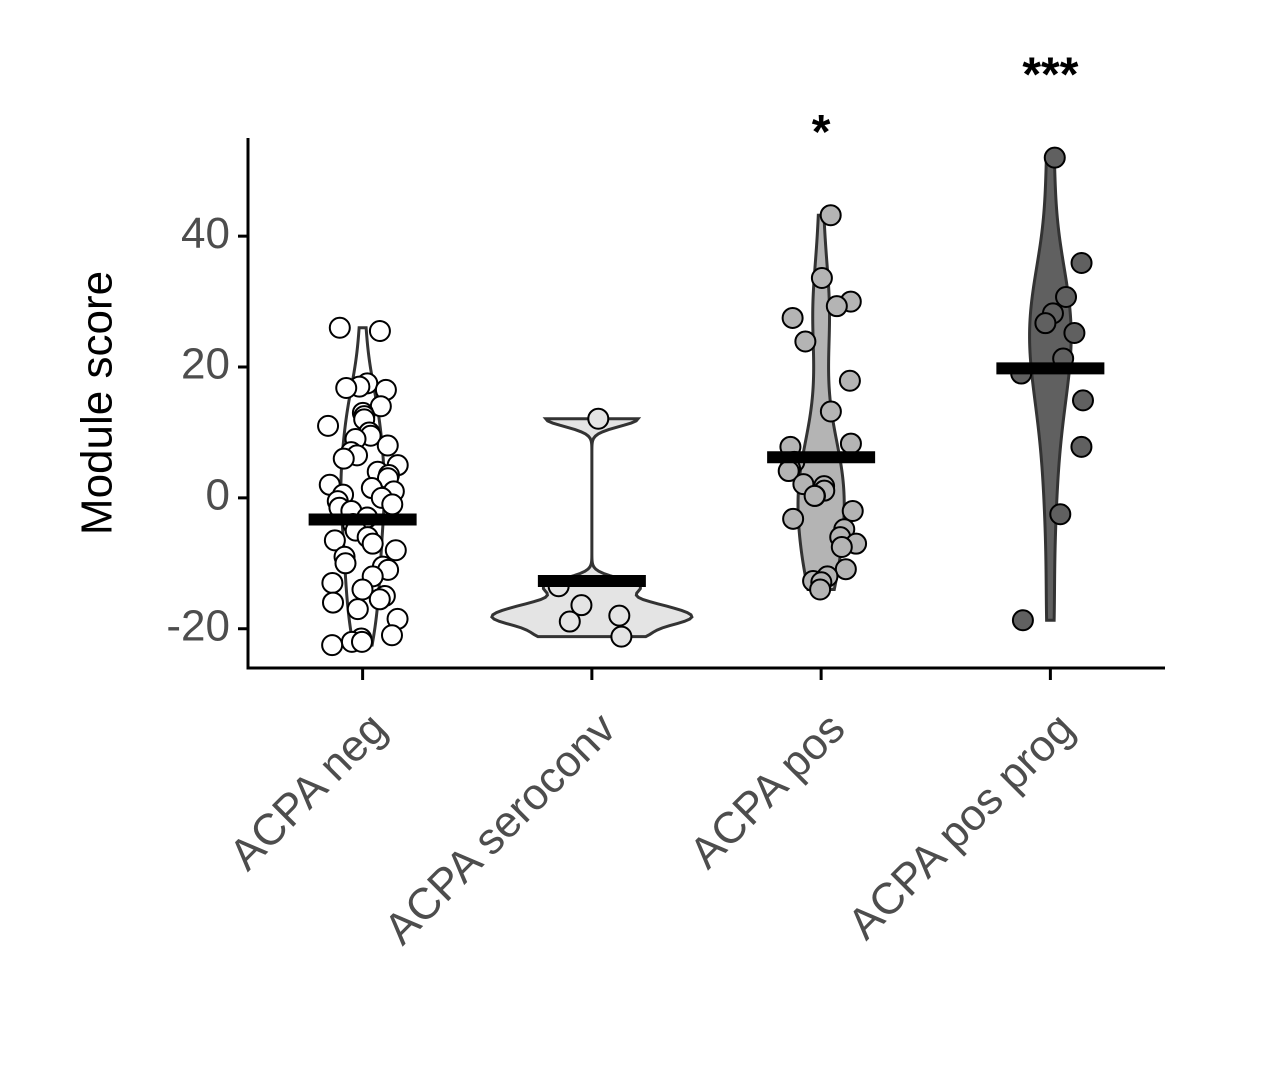 This screenshot has width=1275, height=1085. I want to click on x-tick-label: ACPA seroconv, so click(500, 829).